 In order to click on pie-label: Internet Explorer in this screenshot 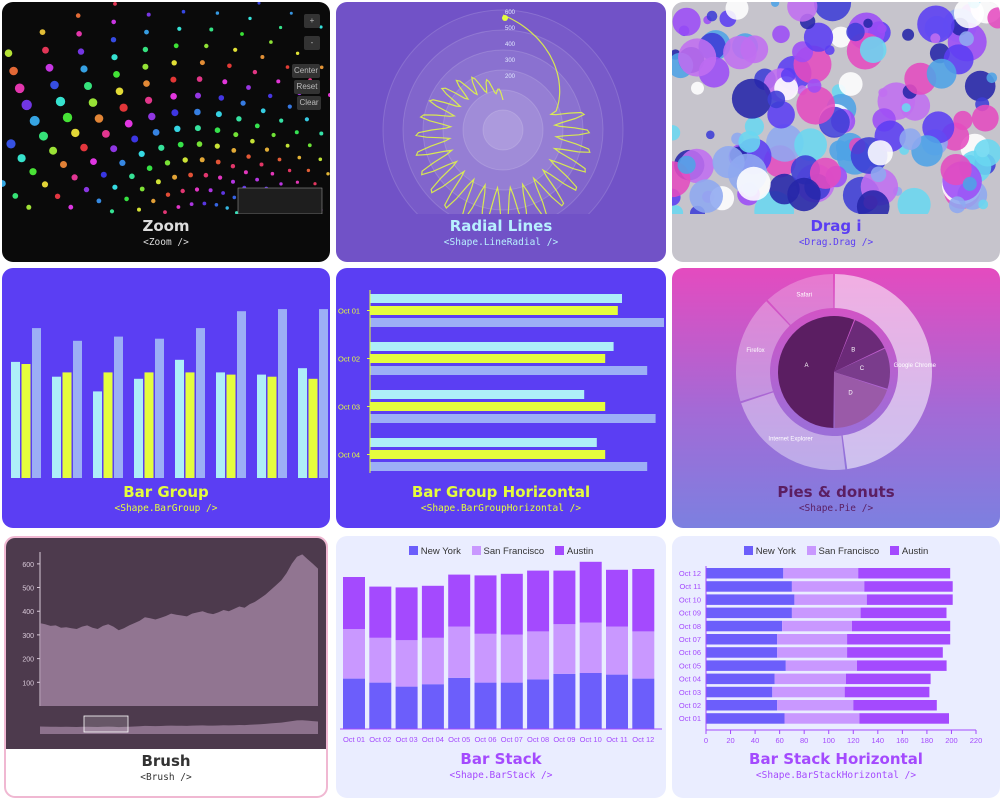, I will do `click(790, 439)`.